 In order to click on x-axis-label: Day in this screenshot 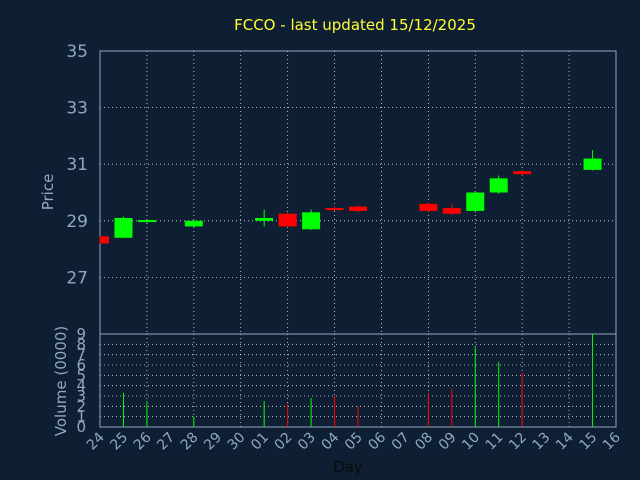, I will do `click(348, 467)`.